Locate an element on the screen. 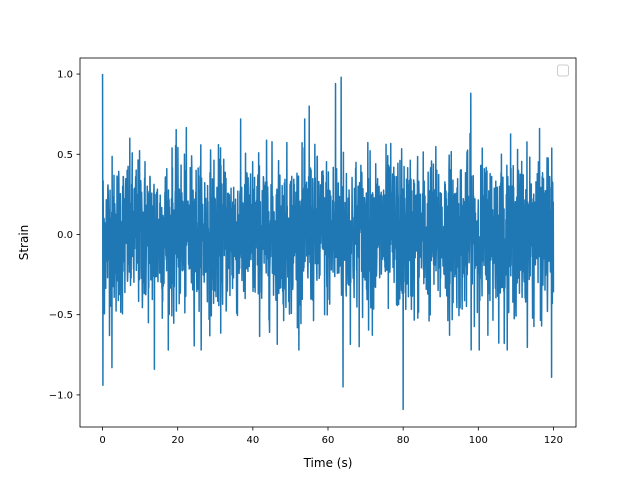  y-axis-ticks: −1.0 −0.5 0.0 0.5 1.0 is located at coordinates (64, 235).